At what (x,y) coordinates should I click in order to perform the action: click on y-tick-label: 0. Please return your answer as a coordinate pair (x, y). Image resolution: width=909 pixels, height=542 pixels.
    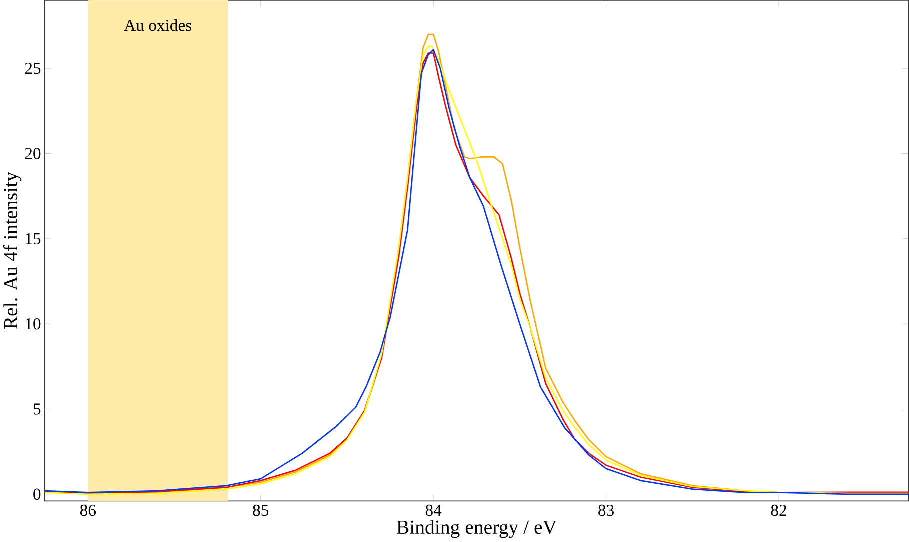
    Looking at the image, I should click on (37, 494).